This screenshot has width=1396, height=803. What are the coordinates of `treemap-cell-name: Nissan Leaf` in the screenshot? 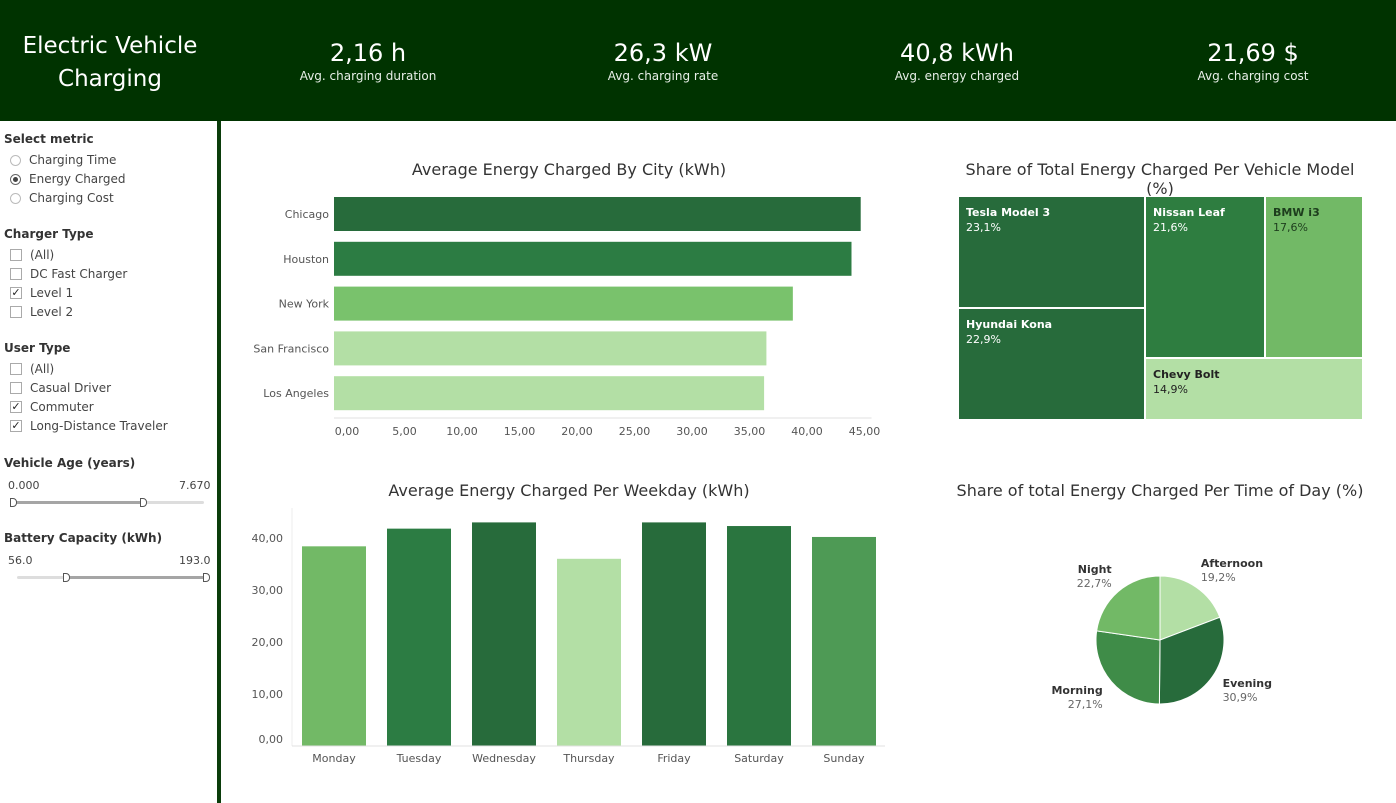 It's located at (1189, 212).